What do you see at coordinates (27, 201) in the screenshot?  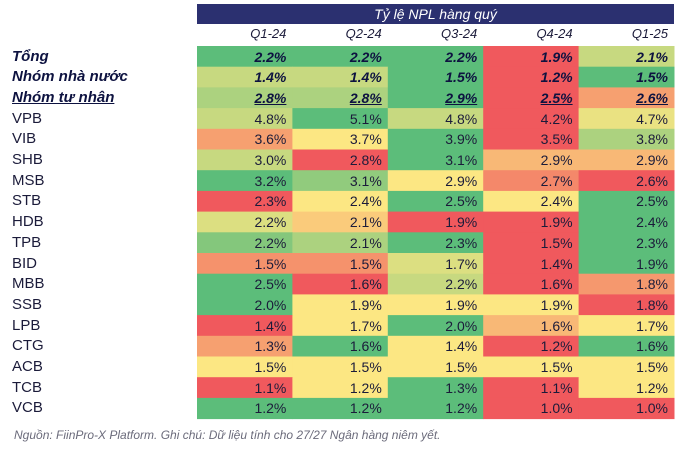 I see `row-label: STB` at bounding box center [27, 201].